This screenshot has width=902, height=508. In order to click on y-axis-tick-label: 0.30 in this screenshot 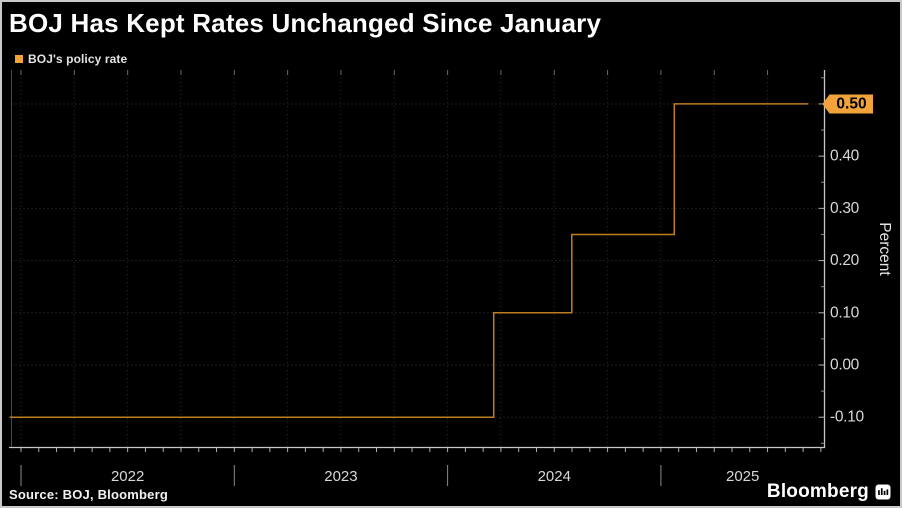, I will do `click(845, 208)`.